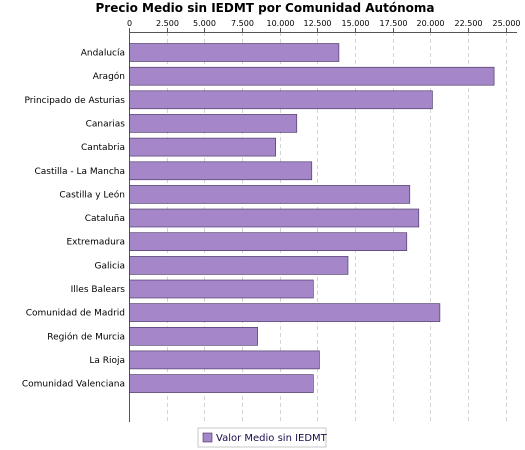 Image resolution: width=525 pixels, height=450 pixels. What do you see at coordinates (79, 172) in the screenshot?
I see `category-label: Castilla - La Mancha` at bounding box center [79, 172].